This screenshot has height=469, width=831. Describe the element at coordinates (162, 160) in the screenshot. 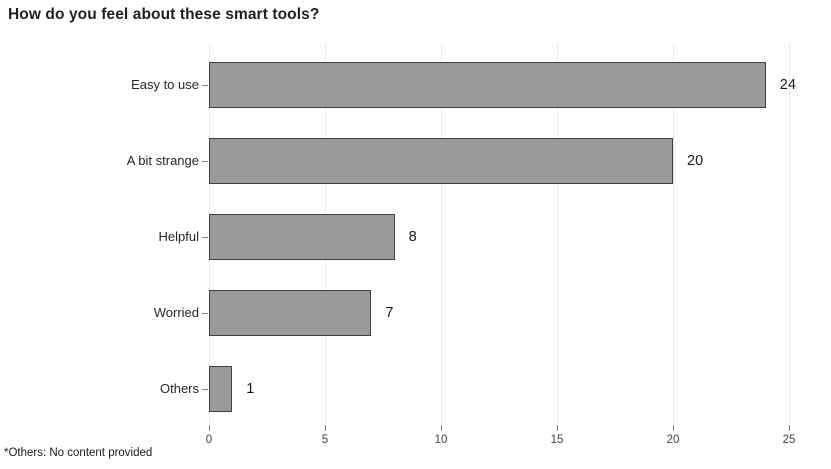

I see `category-label: A bit strange` at that location.